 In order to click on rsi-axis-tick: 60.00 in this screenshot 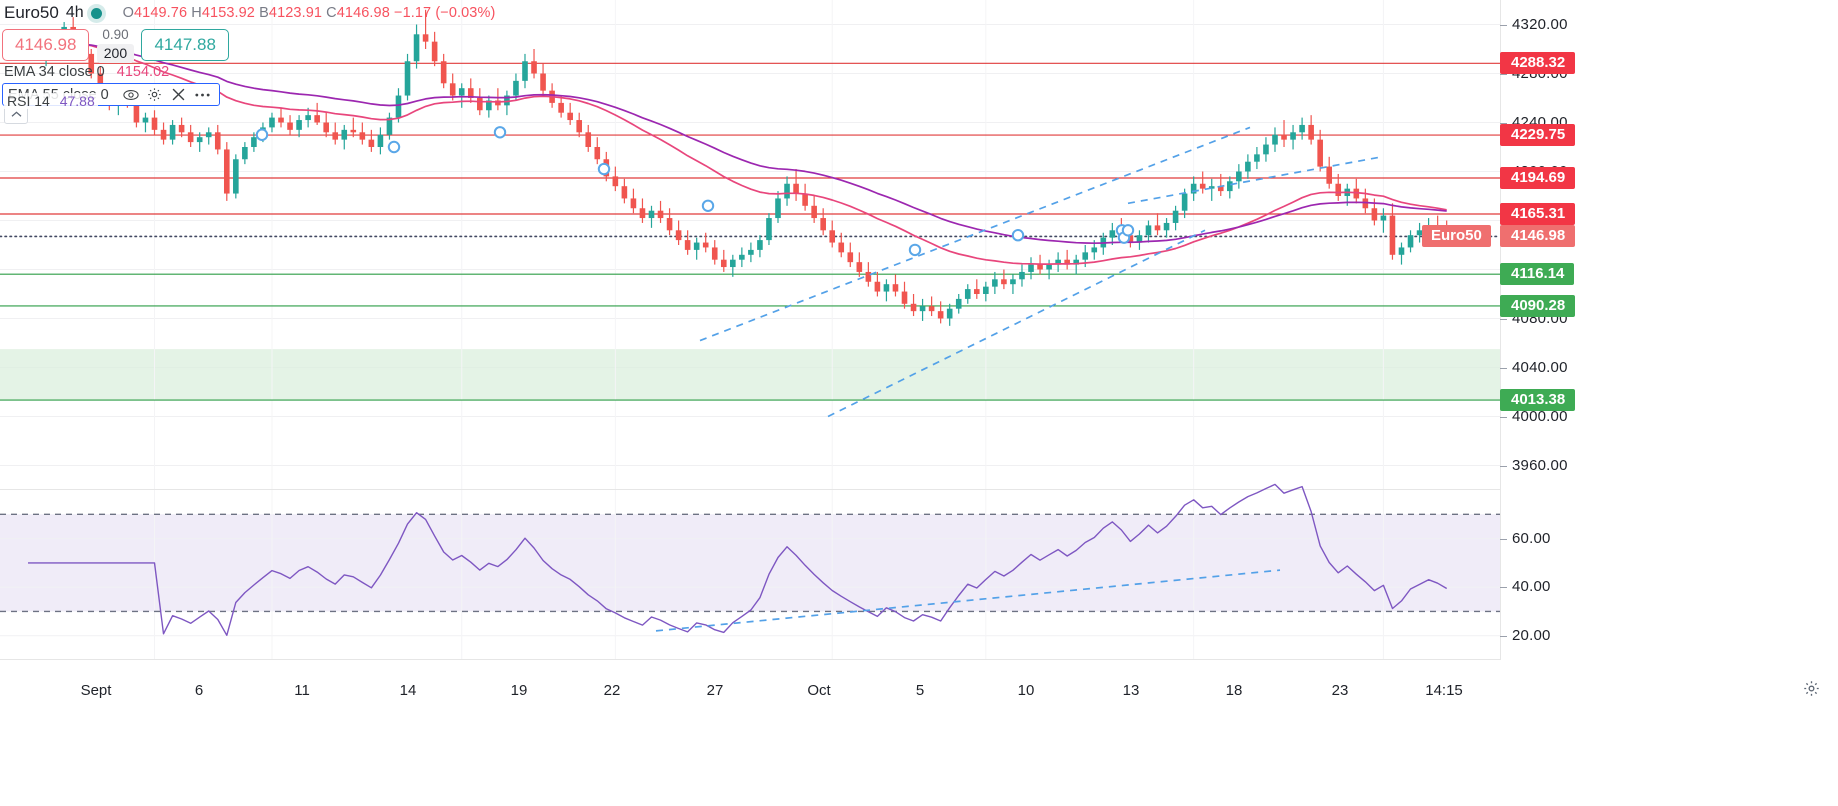, I will do `click(1531, 538)`.